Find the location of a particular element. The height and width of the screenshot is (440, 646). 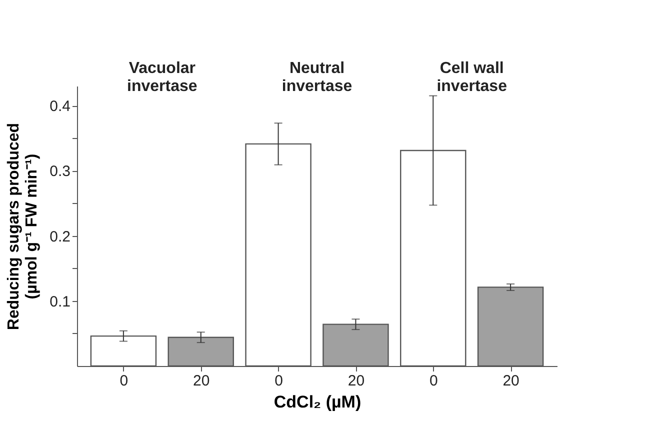

annotation: Neutral invertase is located at coordinates (317, 77).